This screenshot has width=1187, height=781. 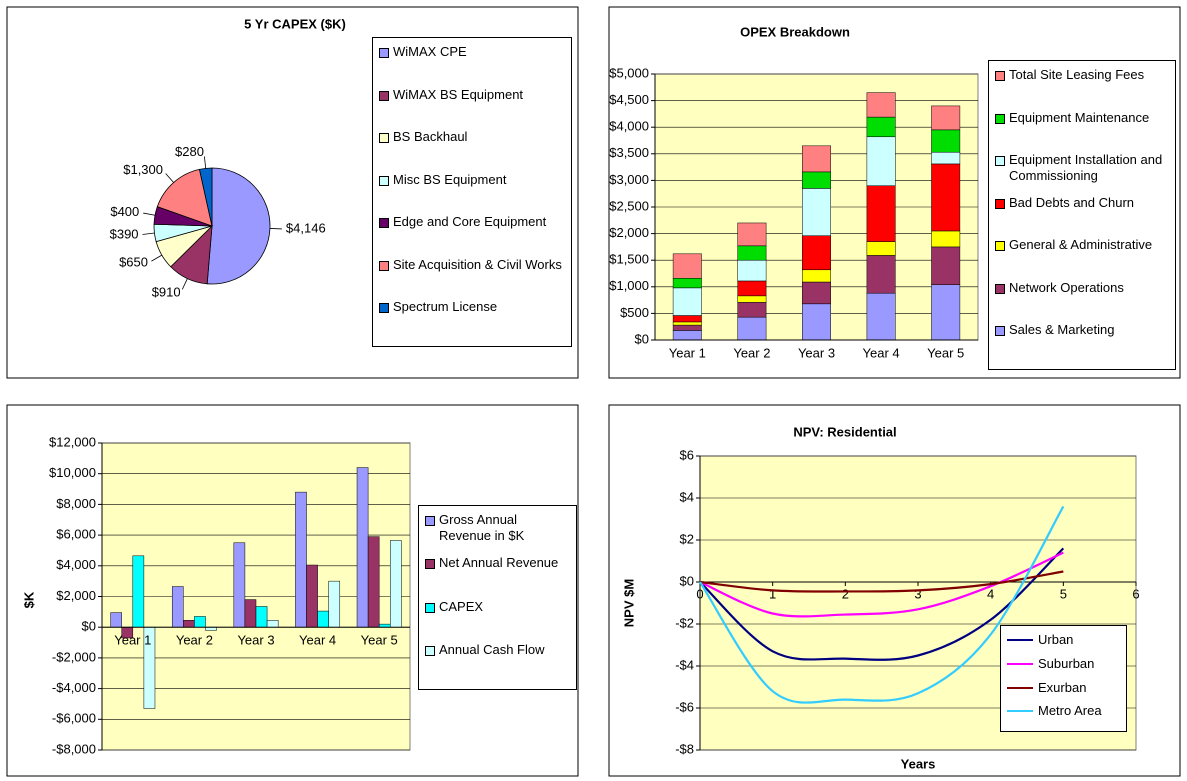 I want to click on x-tick-label: 3, so click(x=917, y=593).